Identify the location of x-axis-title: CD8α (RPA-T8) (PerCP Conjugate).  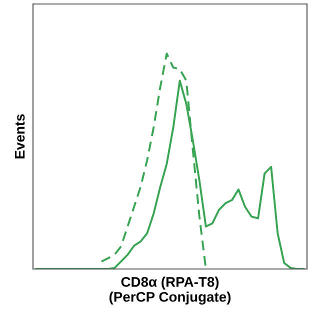
(170, 290).